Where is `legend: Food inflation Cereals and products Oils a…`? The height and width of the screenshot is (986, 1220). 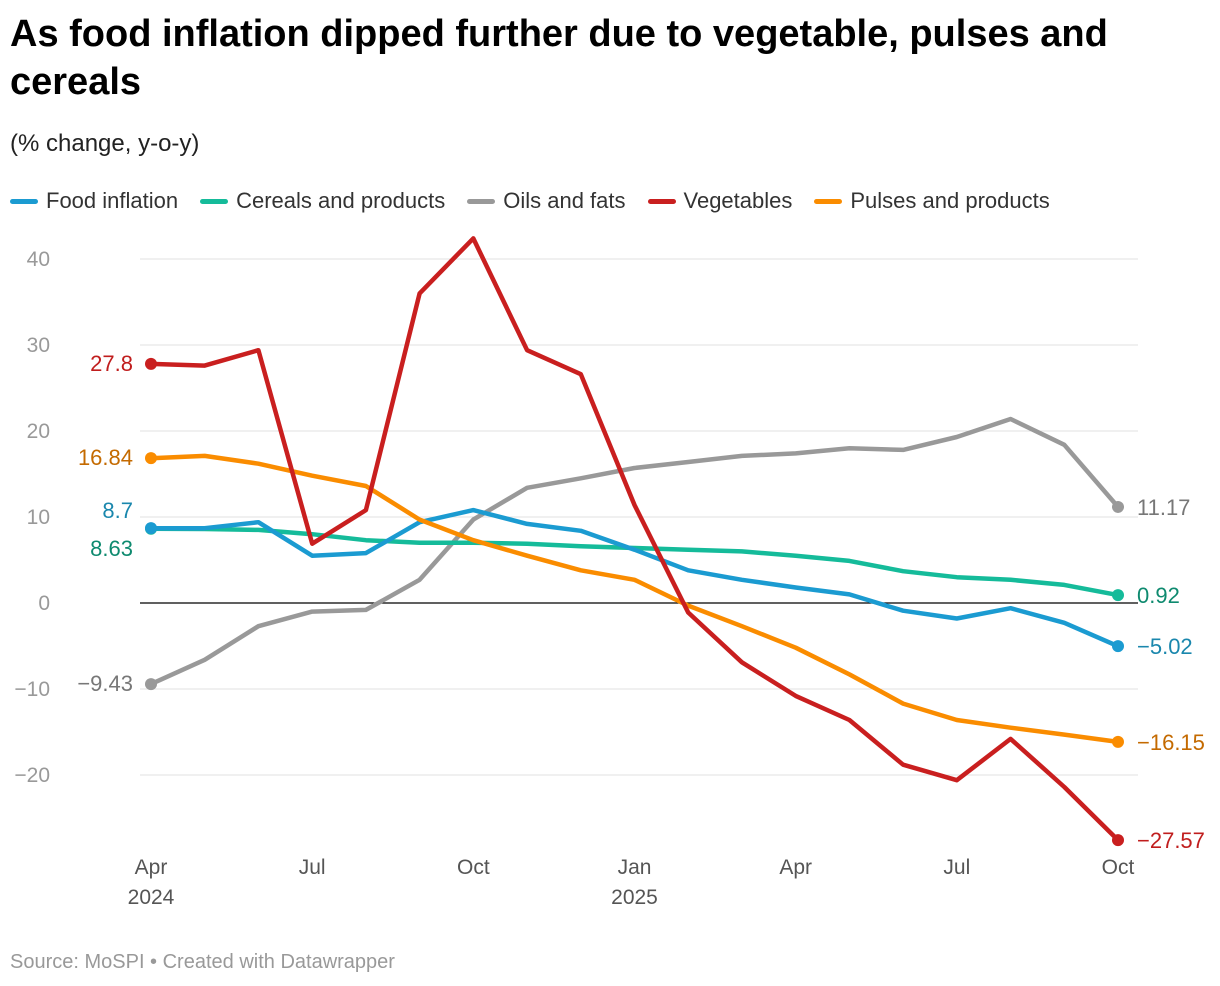 legend: Food inflation Cereals and products Oils a… is located at coordinates (530, 201).